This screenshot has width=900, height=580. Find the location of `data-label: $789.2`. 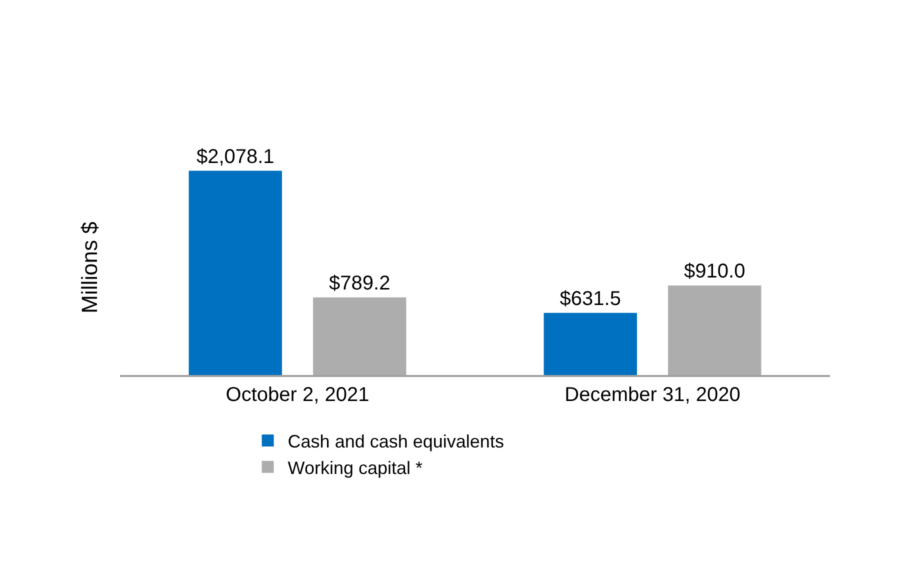

data-label: $789.2 is located at coordinates (359, 283).